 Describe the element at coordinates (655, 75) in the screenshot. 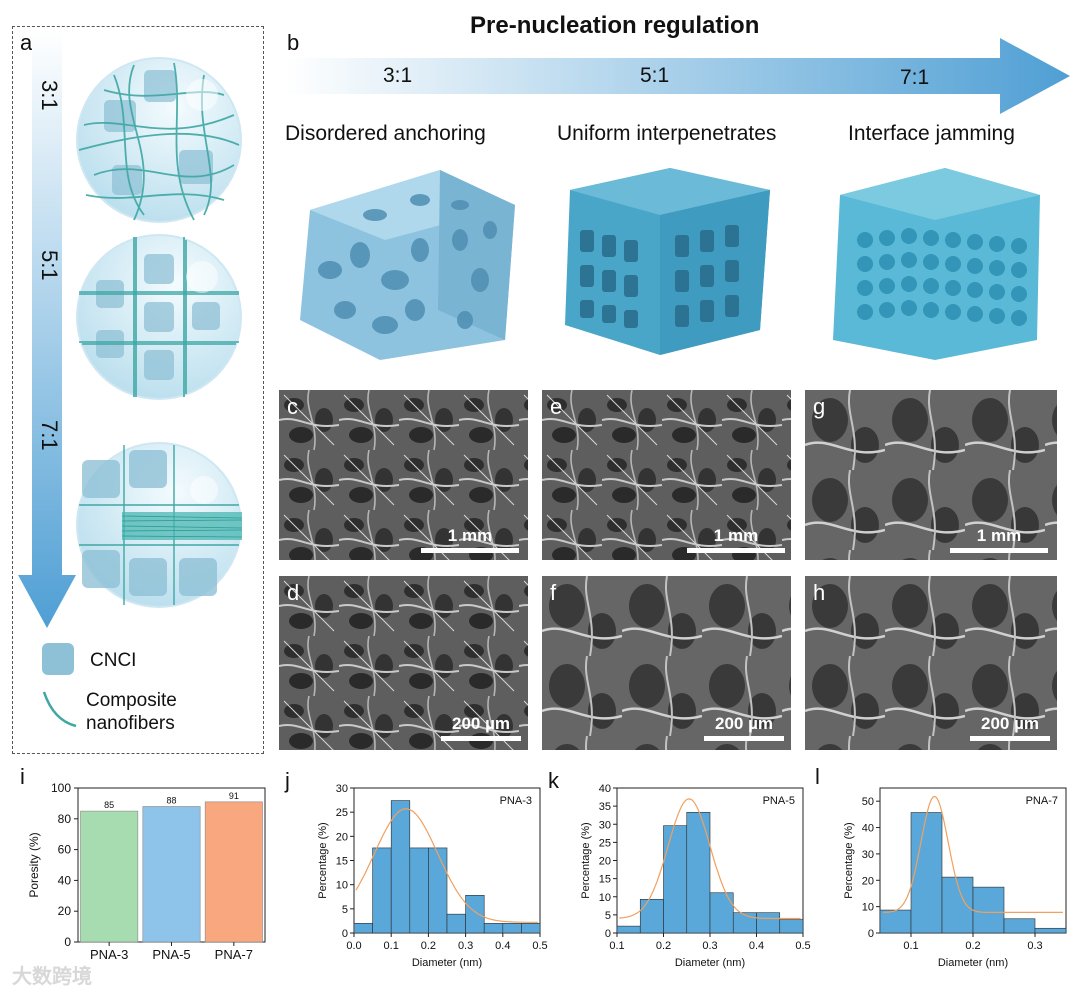

I see `ratio-label-b-2: 5:1` at that location.